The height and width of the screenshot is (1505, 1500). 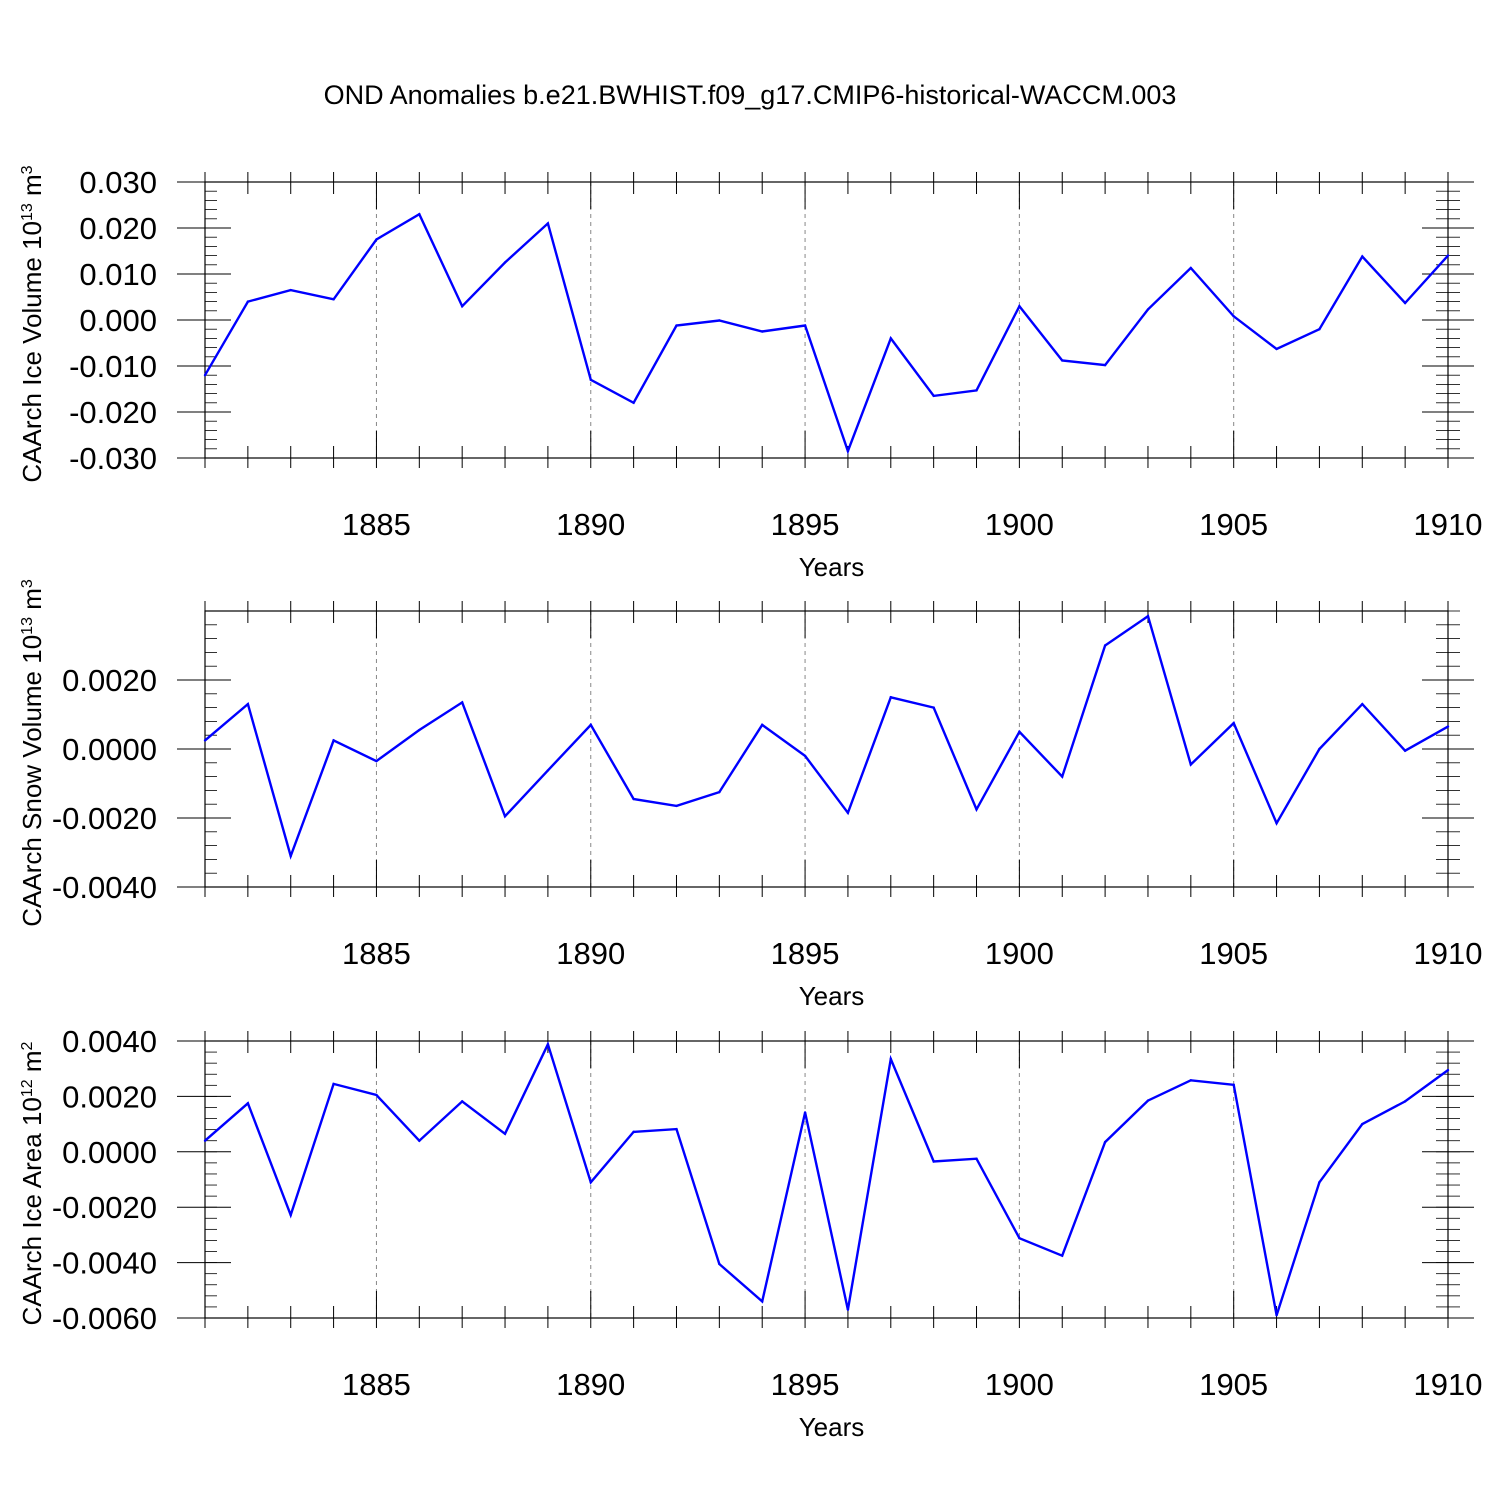 I want to click on panel-3-data-point-1904, so click(x=1191, y=1080).